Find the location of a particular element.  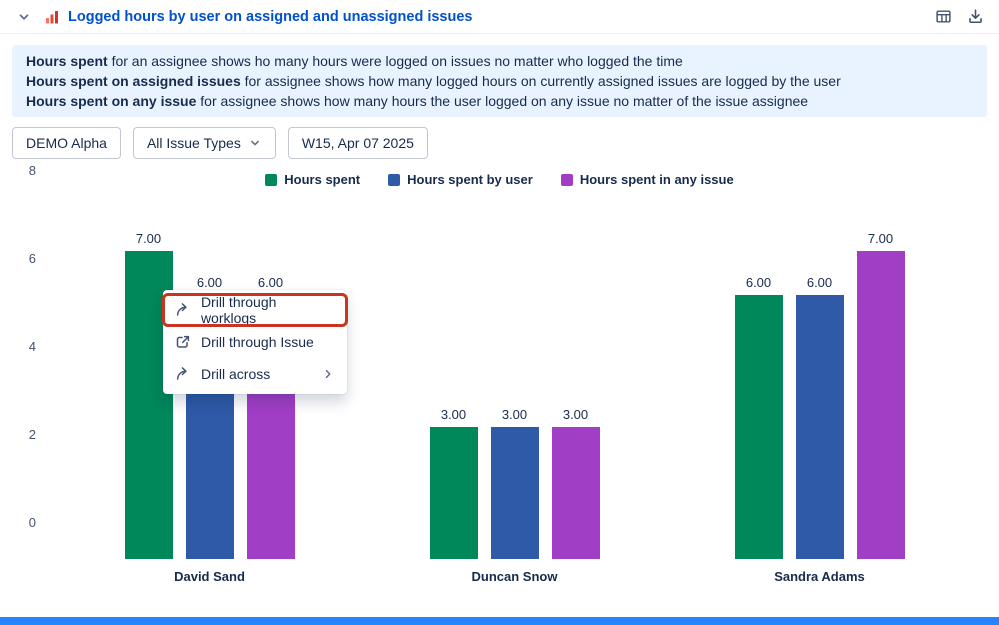

y-tick-label: 6 is located at coordinates (32, 258).